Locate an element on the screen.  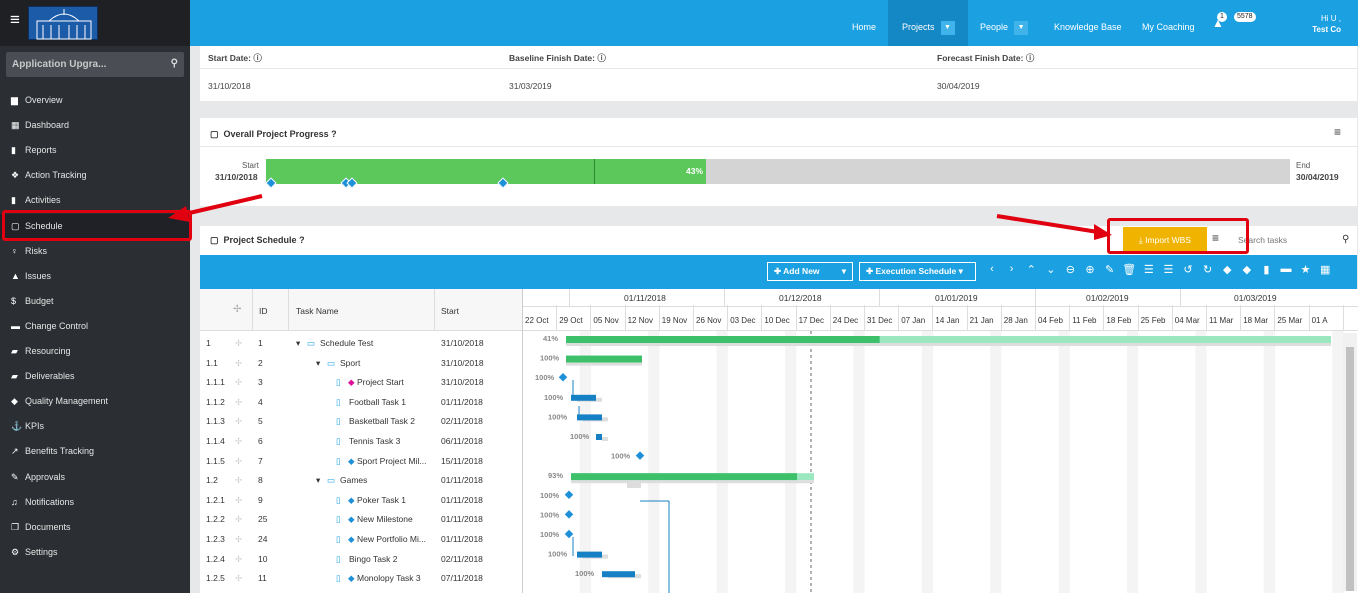
column-task-name: Task Name is located at coordinates (317, 311).